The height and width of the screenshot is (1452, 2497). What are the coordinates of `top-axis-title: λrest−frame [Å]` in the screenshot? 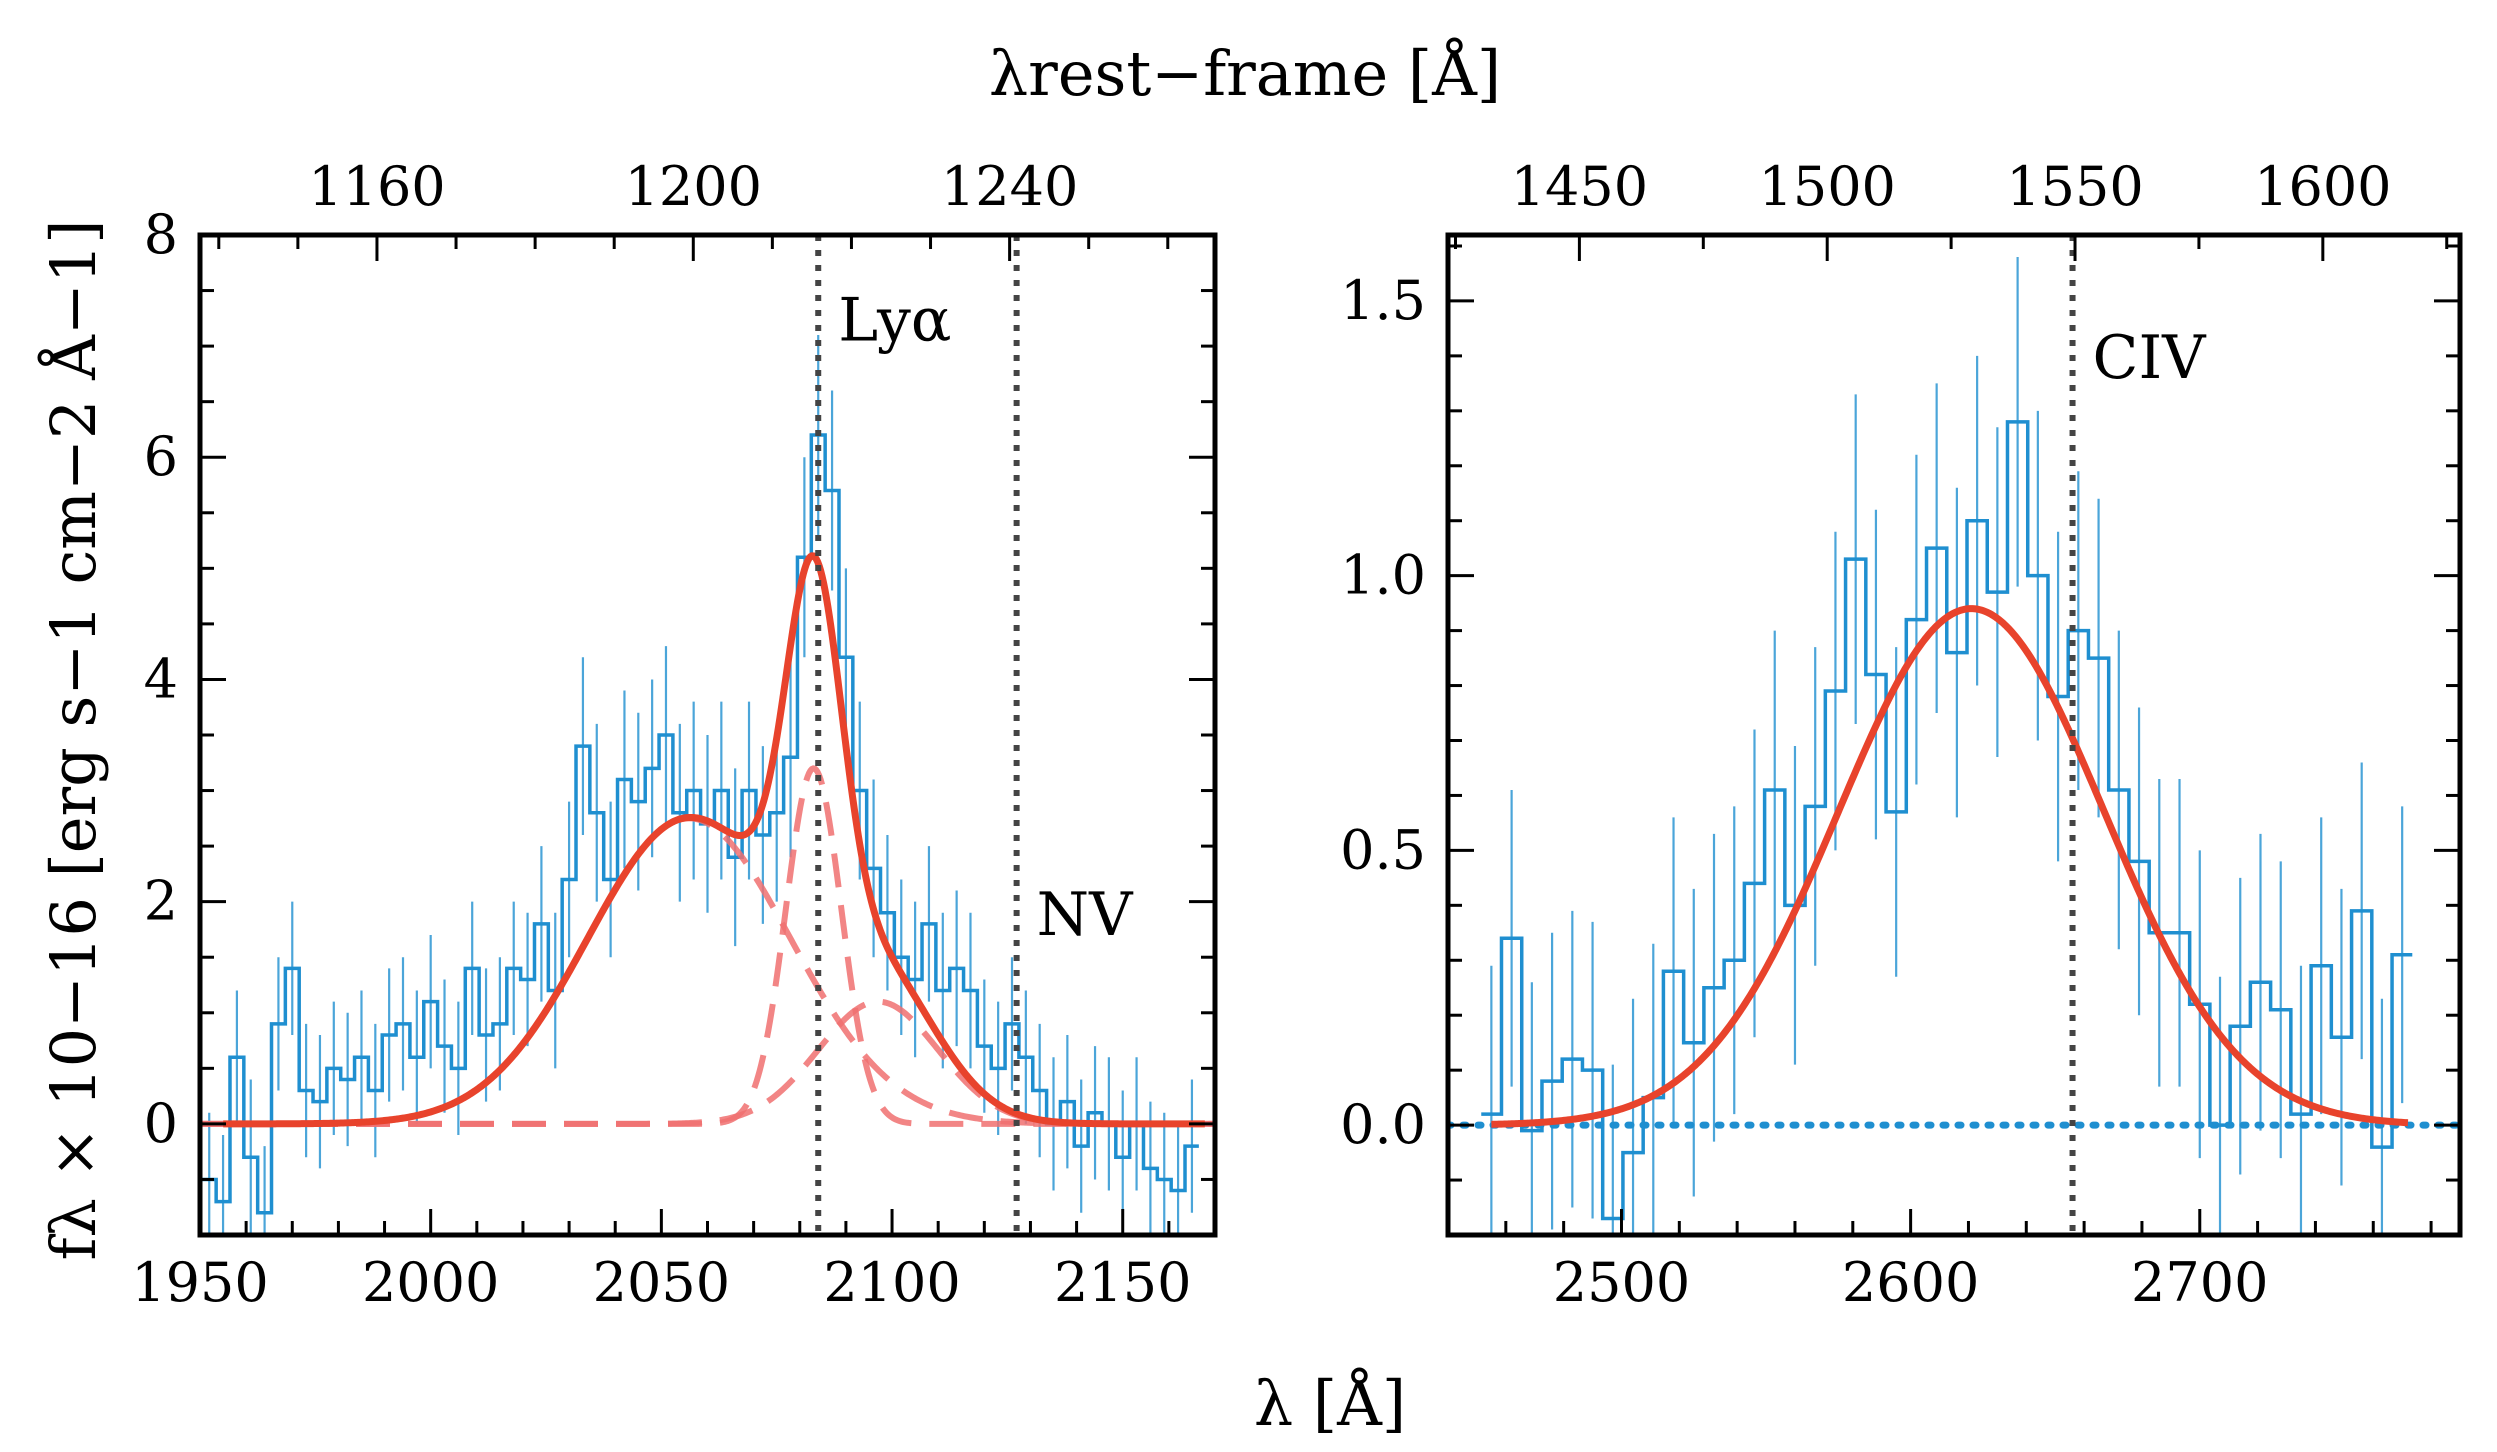 It's located at (1245, 73).